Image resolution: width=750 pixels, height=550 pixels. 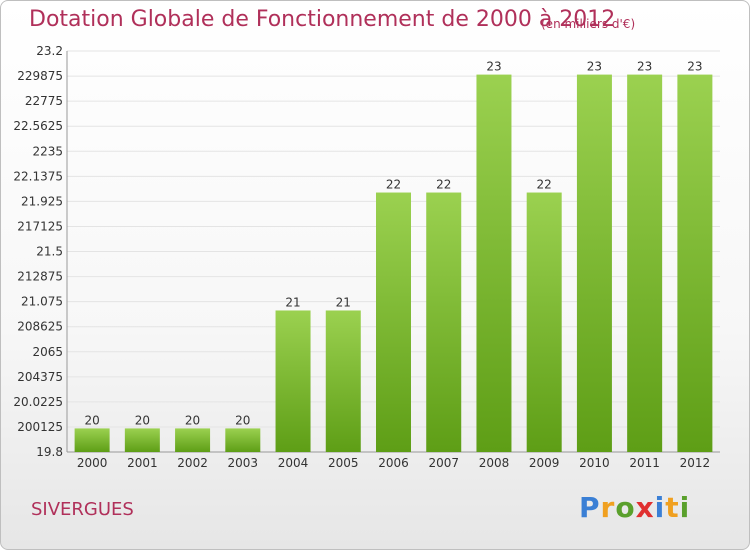 I want to click on x-tick-label: 2012, so click(x=695, y=463).